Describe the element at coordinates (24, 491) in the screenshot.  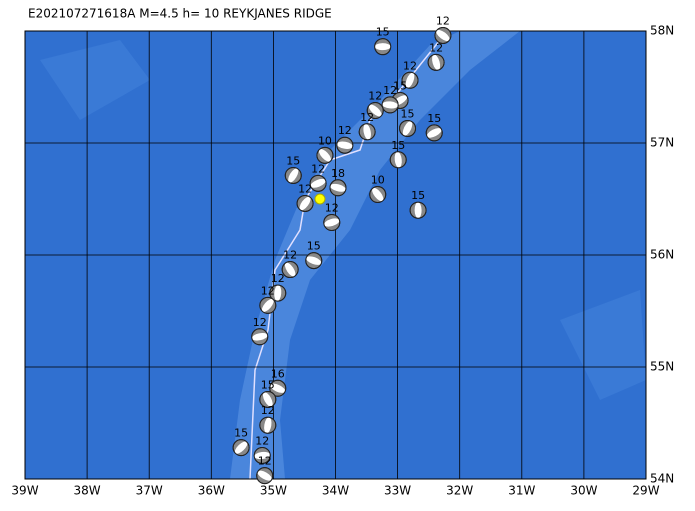
I see `x-tick-label: 39W` at that location.